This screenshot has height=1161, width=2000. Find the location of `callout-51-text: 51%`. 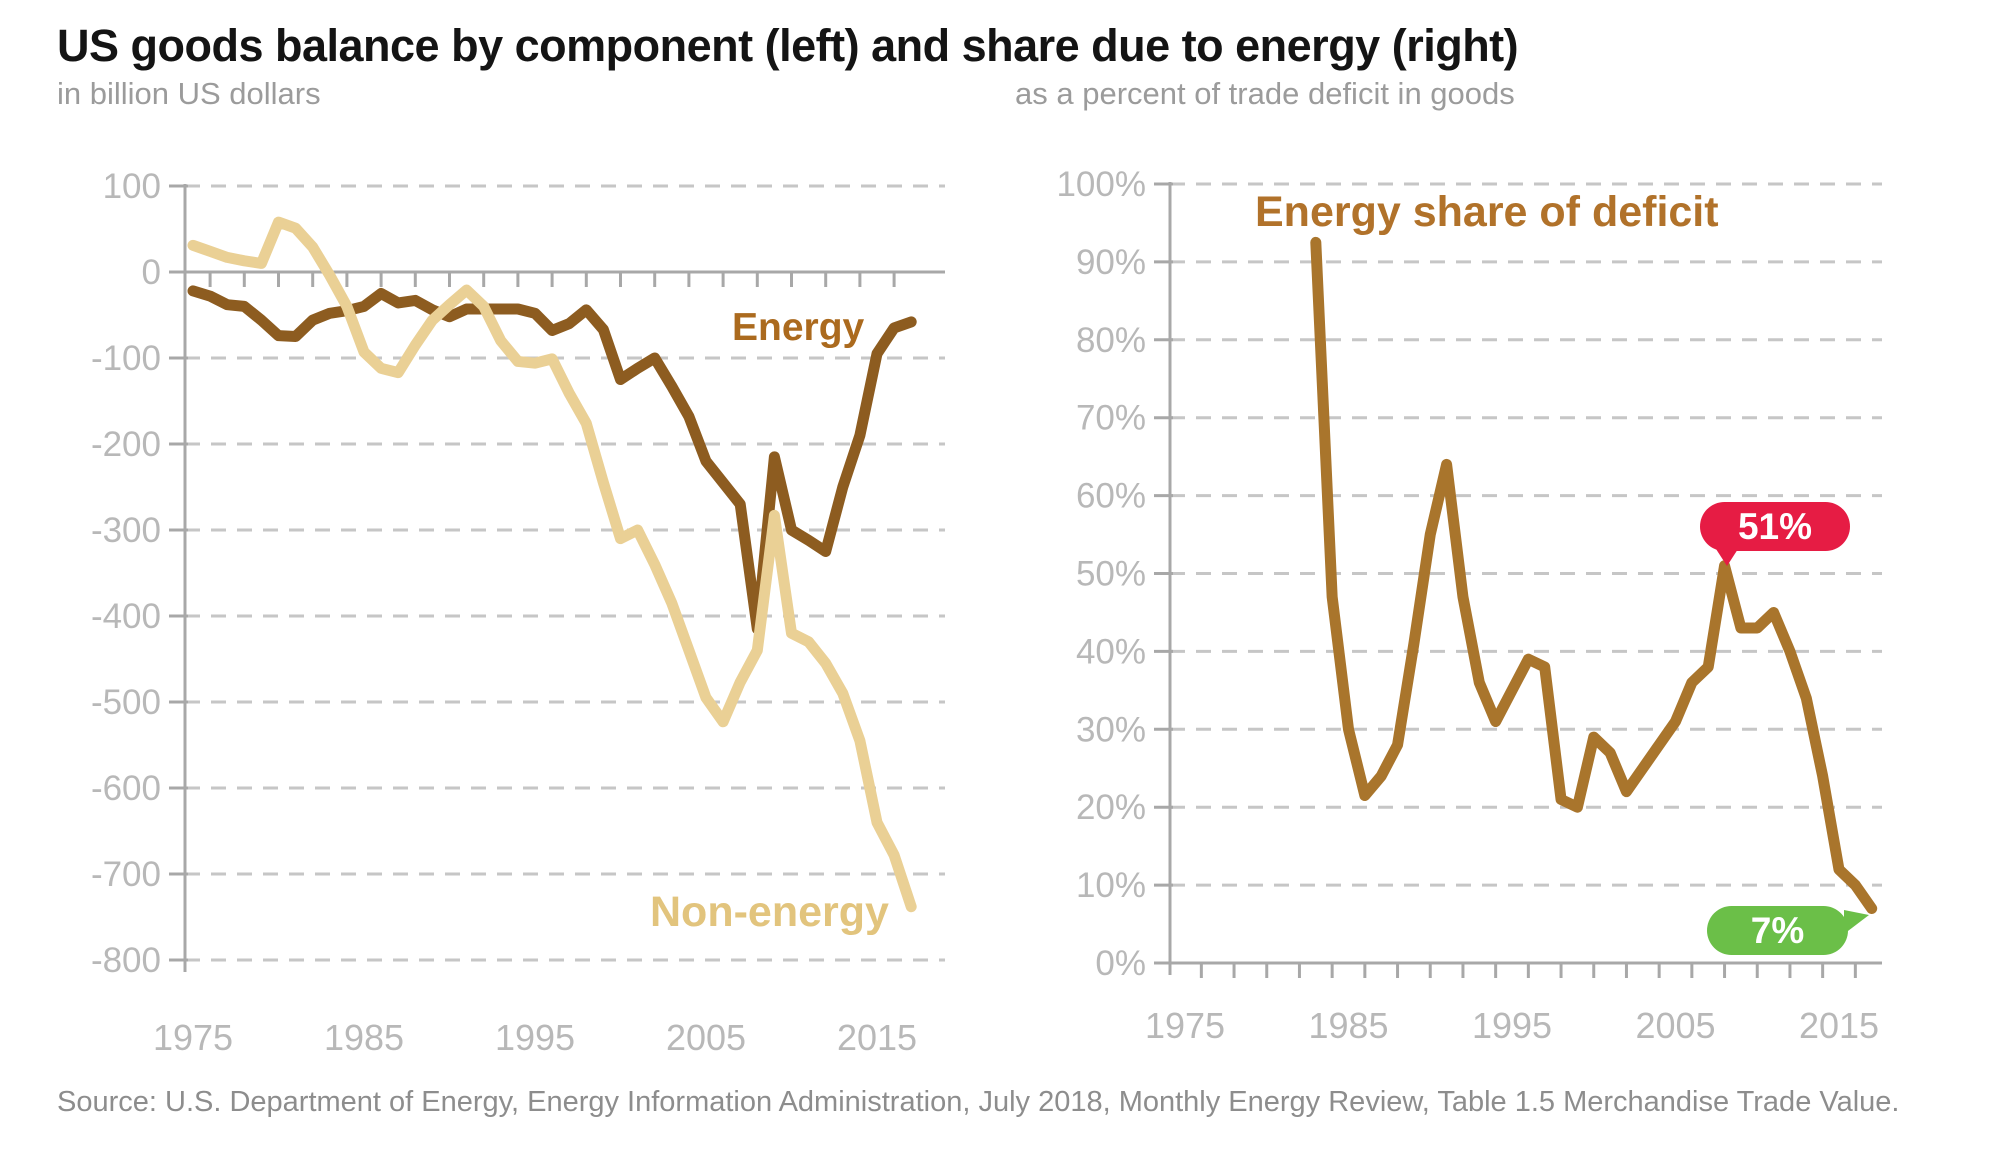

callout-51-text: 51% is located at coordinates (1775, 526).